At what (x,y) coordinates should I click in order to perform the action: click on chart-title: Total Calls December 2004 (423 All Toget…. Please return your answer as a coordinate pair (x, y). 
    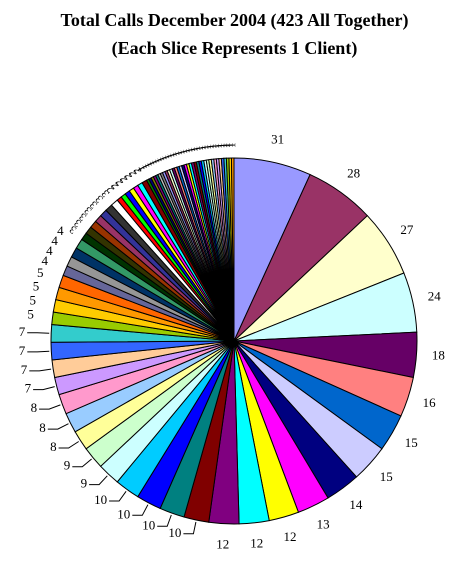
    Looking at the image, I should click on (234, 20).